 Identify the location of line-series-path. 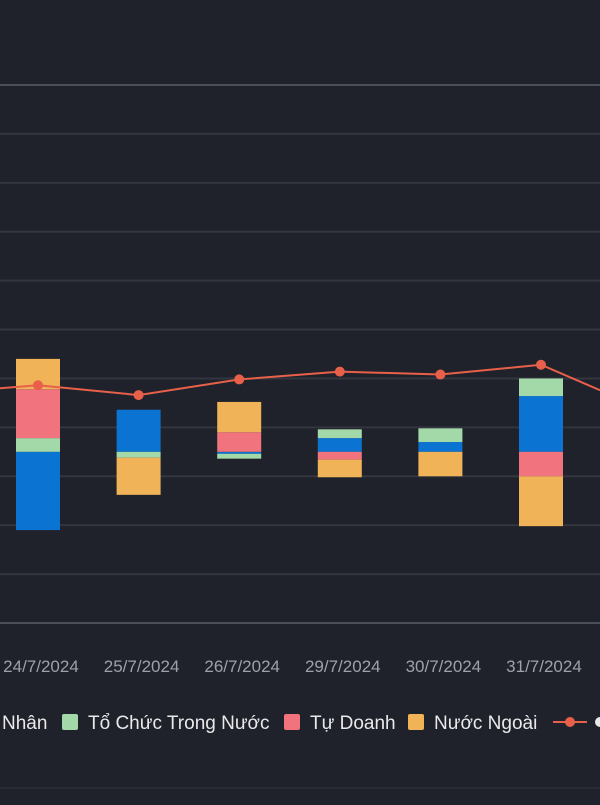
(300, 380).